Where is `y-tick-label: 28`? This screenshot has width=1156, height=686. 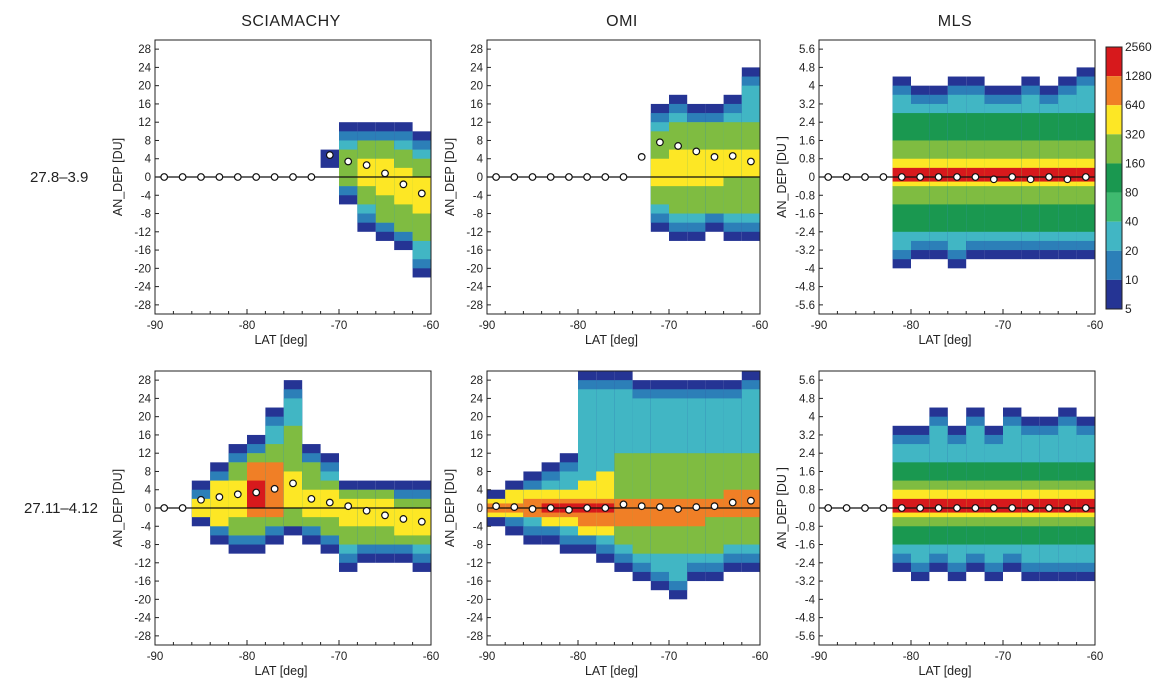 y-tick-label: 28 is located at coordinates (476, 50).